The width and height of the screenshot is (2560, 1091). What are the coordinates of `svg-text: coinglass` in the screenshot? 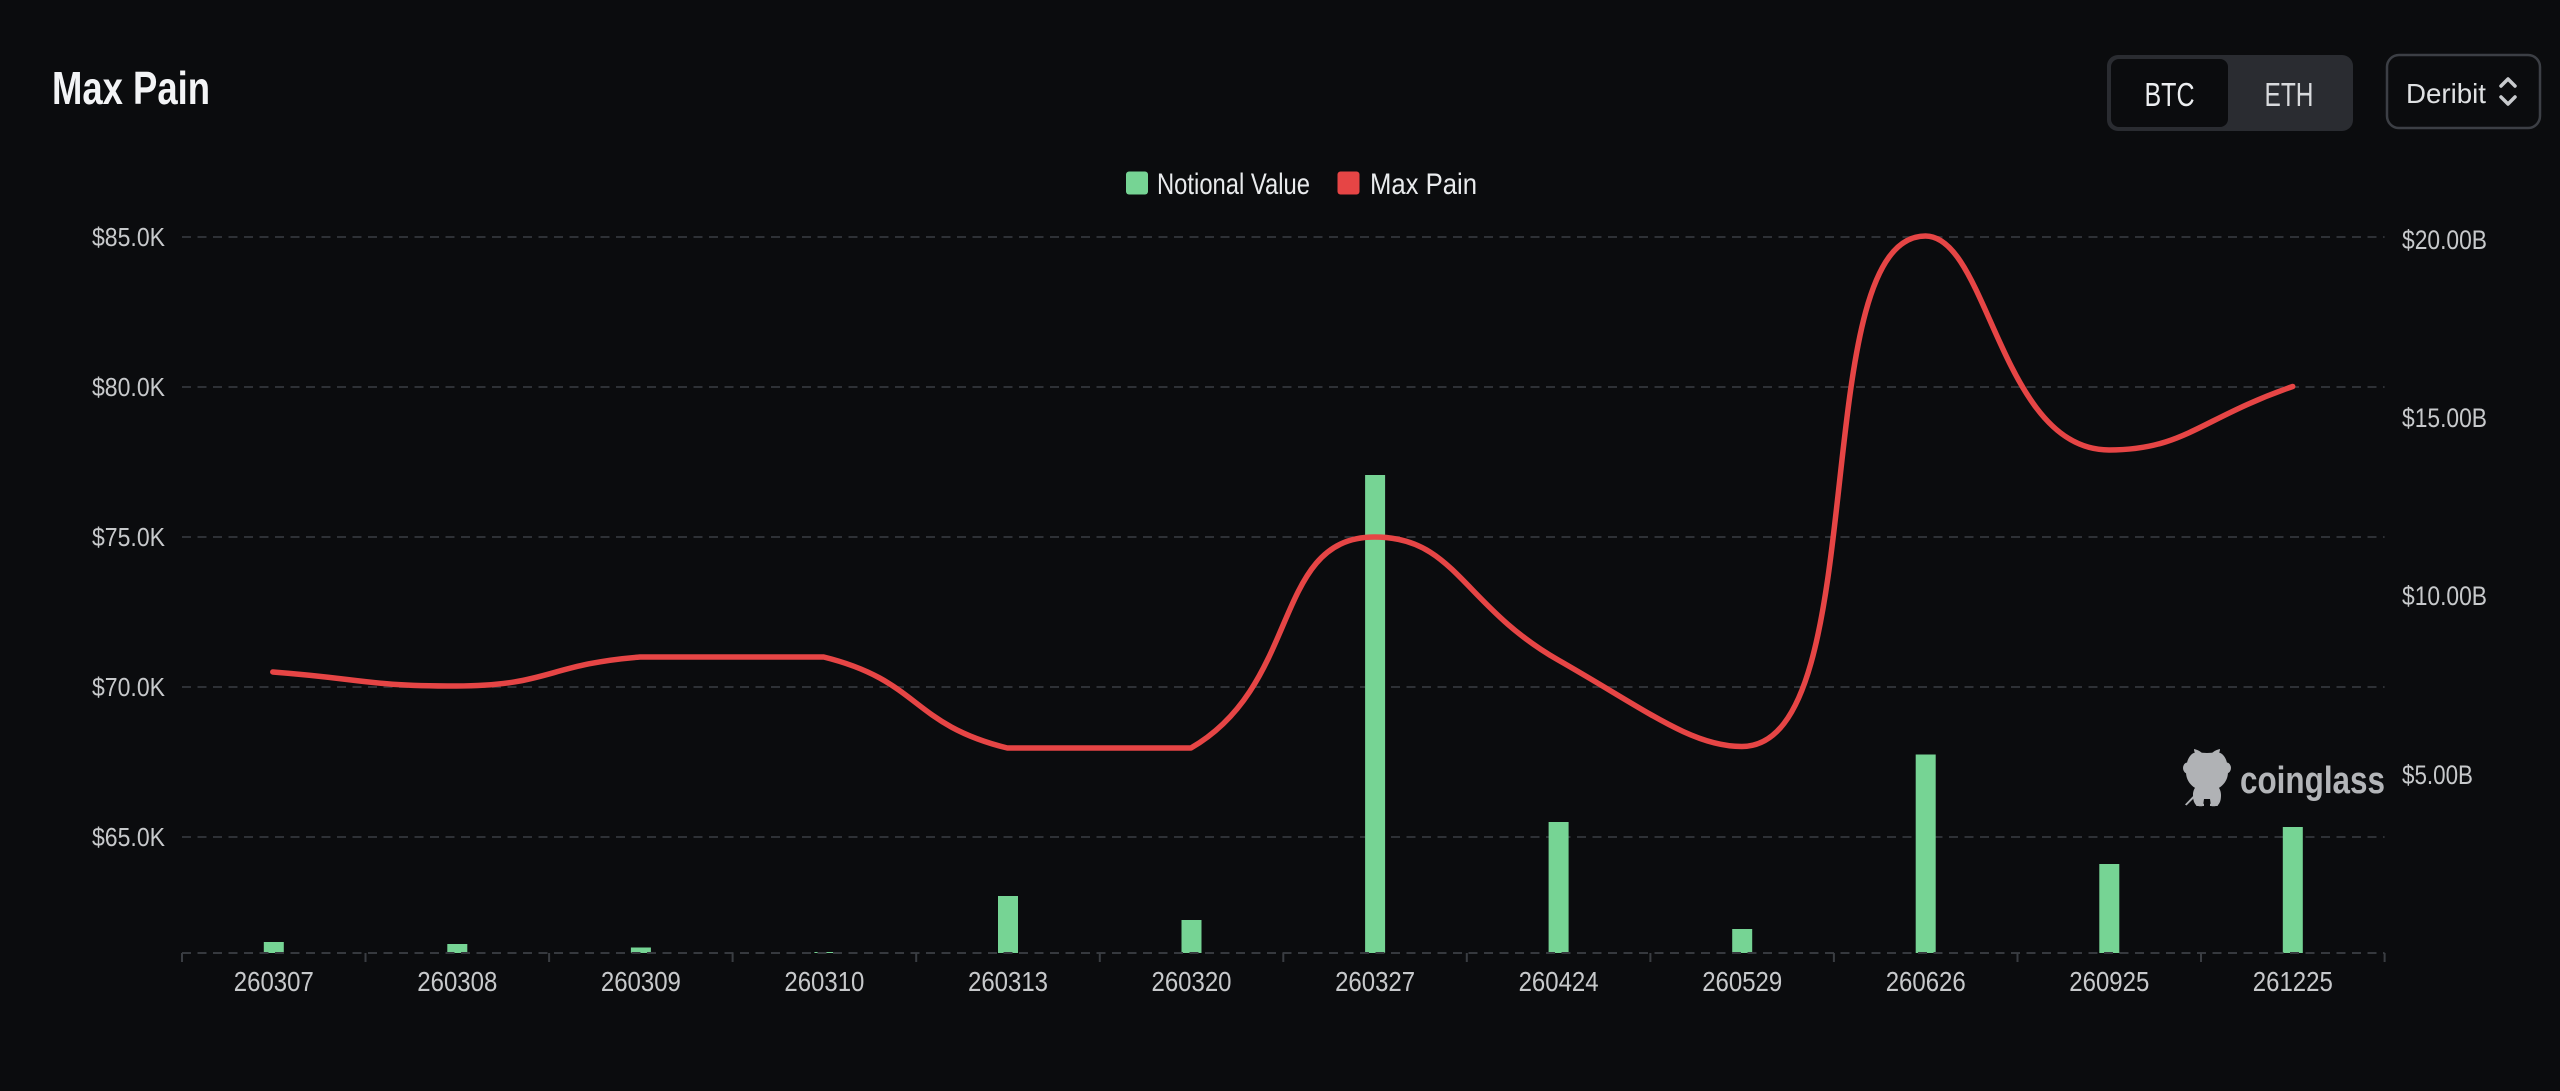 It's located at (2312, 781).